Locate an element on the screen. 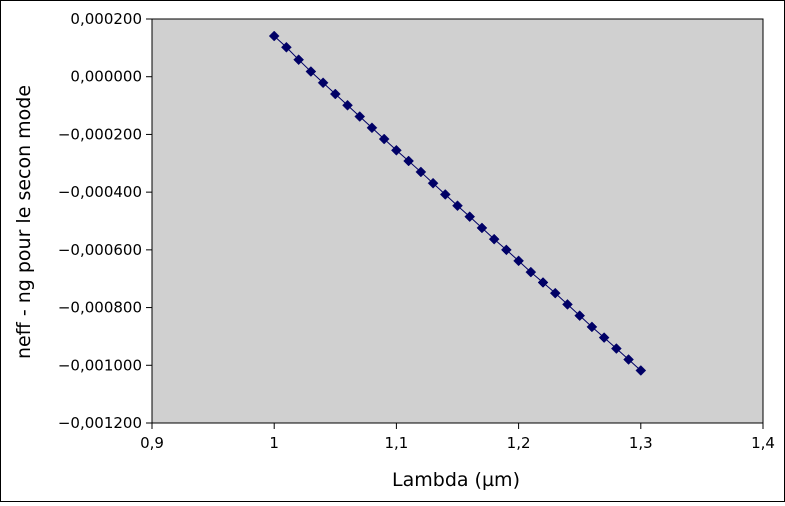 This screenshot has height=506, width=785. y-tick-label: −0,001000 is located at coordinates (100, 365).